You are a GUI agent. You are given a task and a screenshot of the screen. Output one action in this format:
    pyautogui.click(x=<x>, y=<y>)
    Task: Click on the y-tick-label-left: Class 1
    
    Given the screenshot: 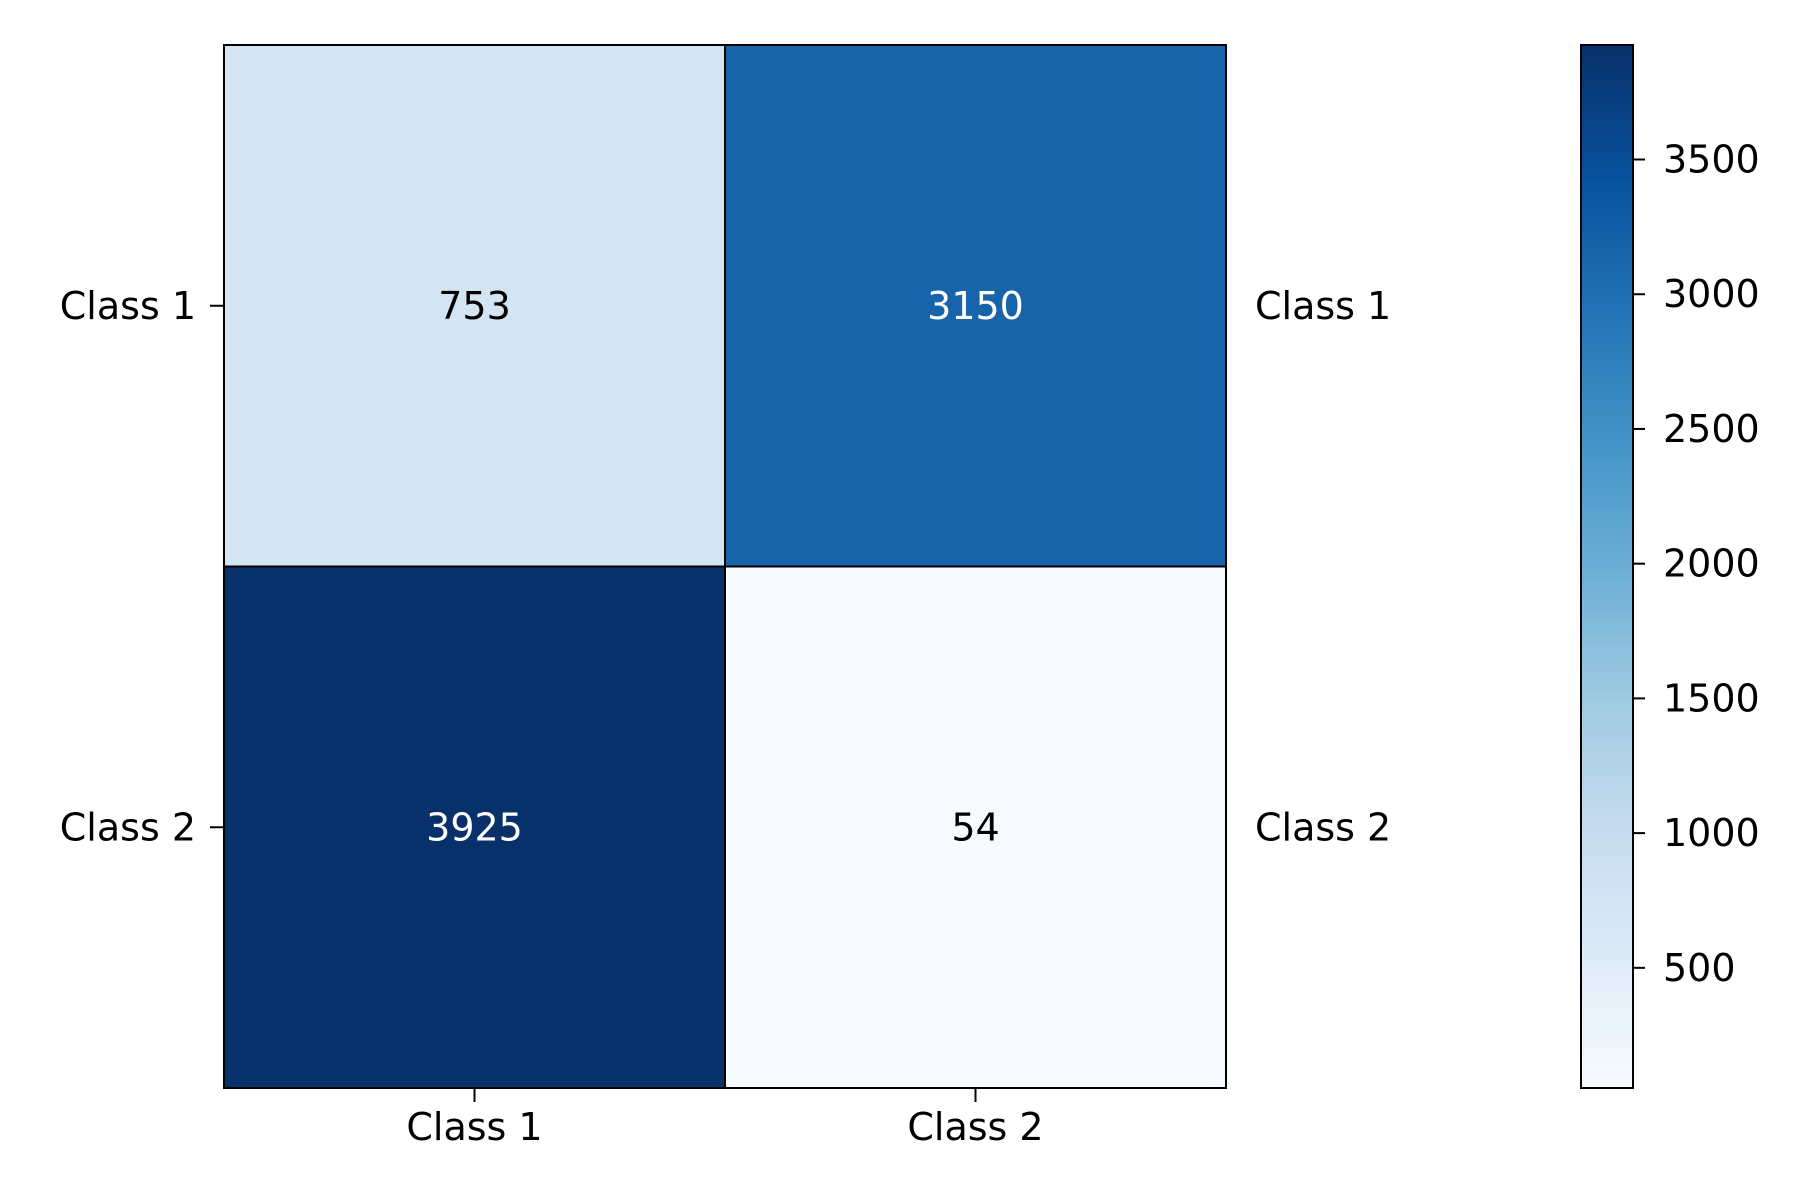 What is the action you would take?
    pyautogui.click(x=128, y=306)
    